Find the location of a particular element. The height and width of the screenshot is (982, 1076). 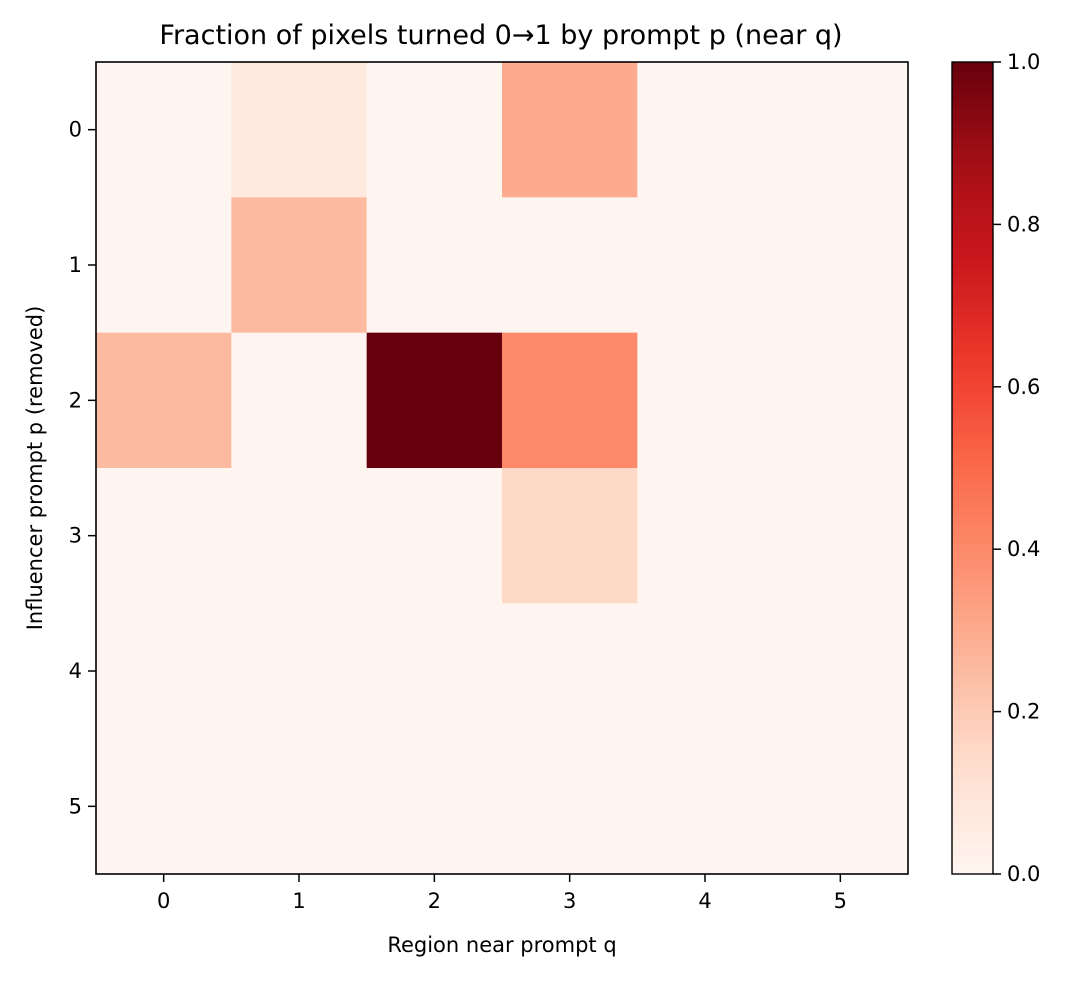

heatmap-cell-r2-c2 is located at coordinates (434, 400).